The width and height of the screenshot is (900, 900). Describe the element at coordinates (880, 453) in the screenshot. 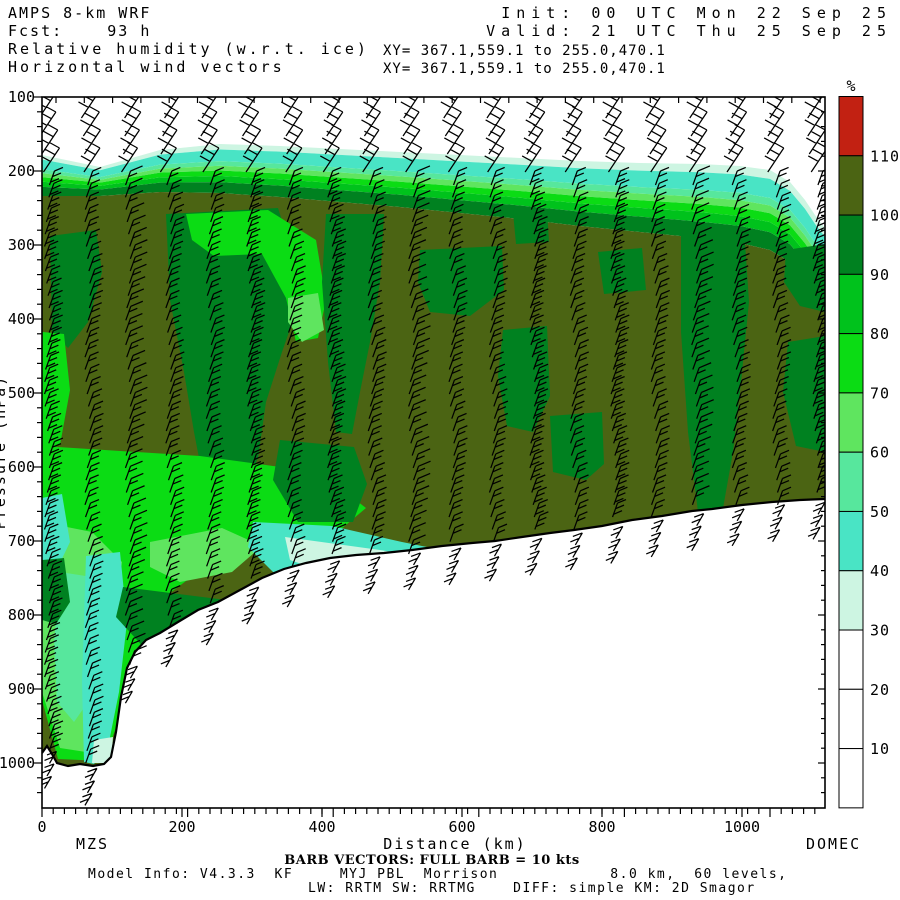

I see `svg-text: 60` at that location.